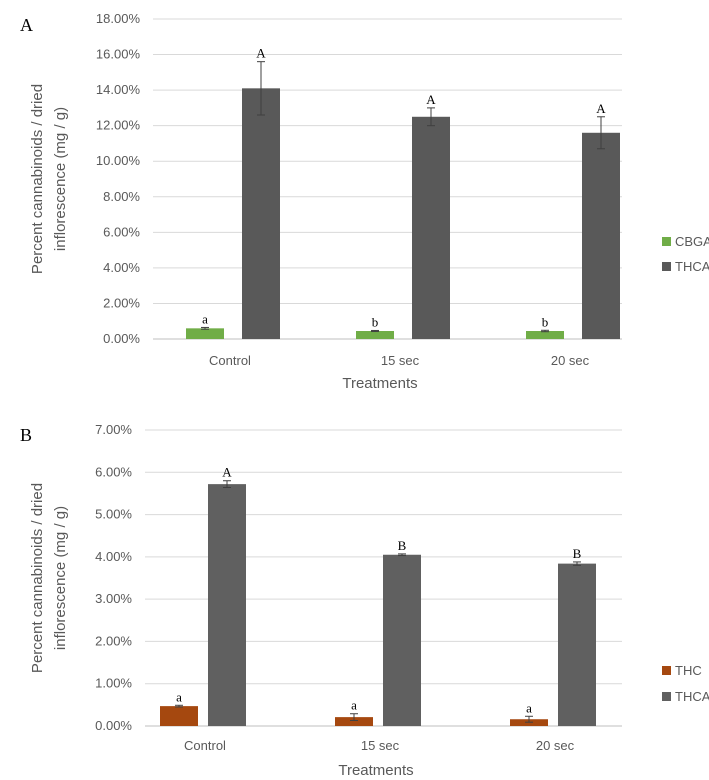 This screenshot has width=709, height=780. I want to click on y-tick-label: 1.00%, so click(113, 683).